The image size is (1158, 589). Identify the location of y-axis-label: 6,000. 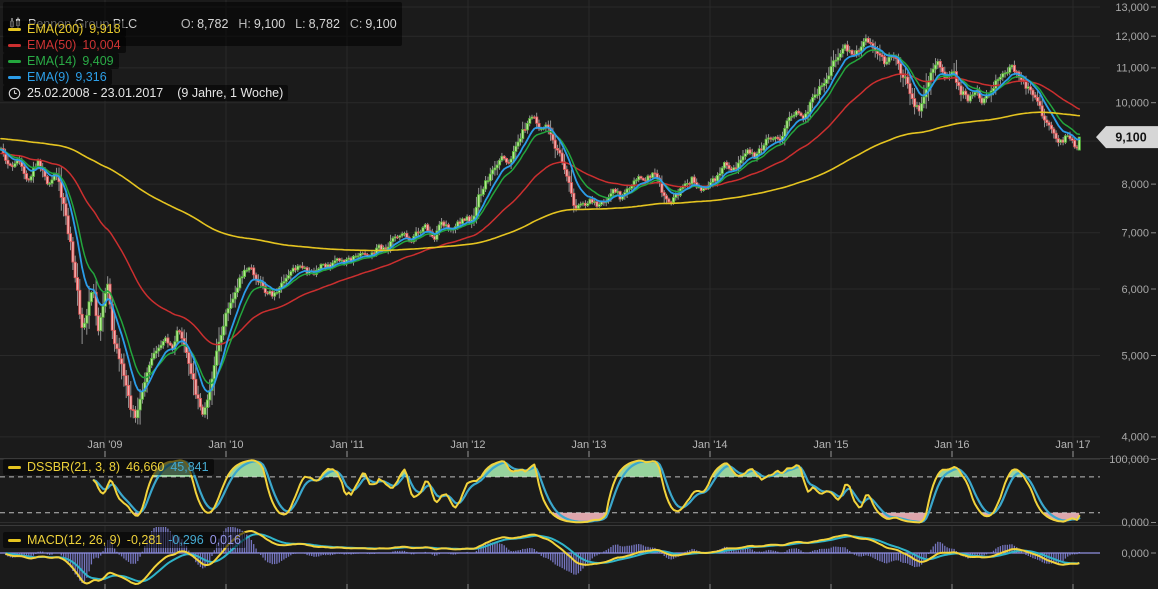
(1135, 290).